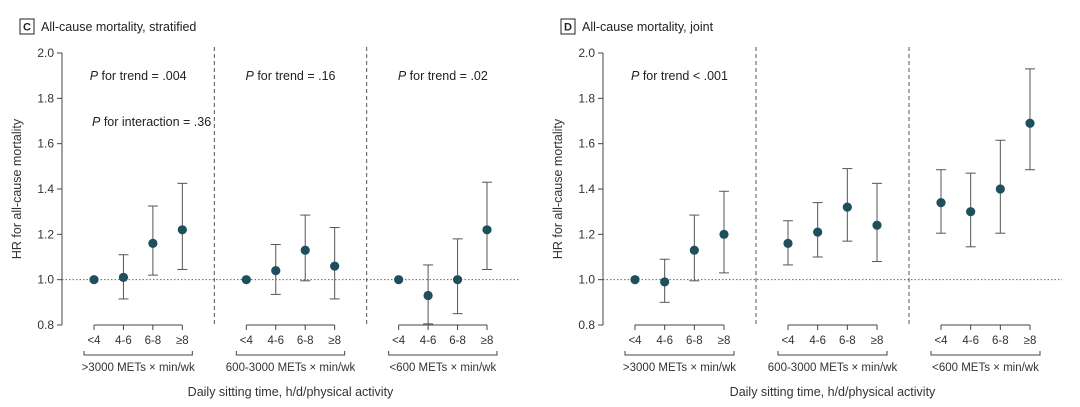  What do you see at coordinates (118, 27) in the screenshot?
I see `panel-title: All-cause mortality, stratified` at bounding box center [118, 27].